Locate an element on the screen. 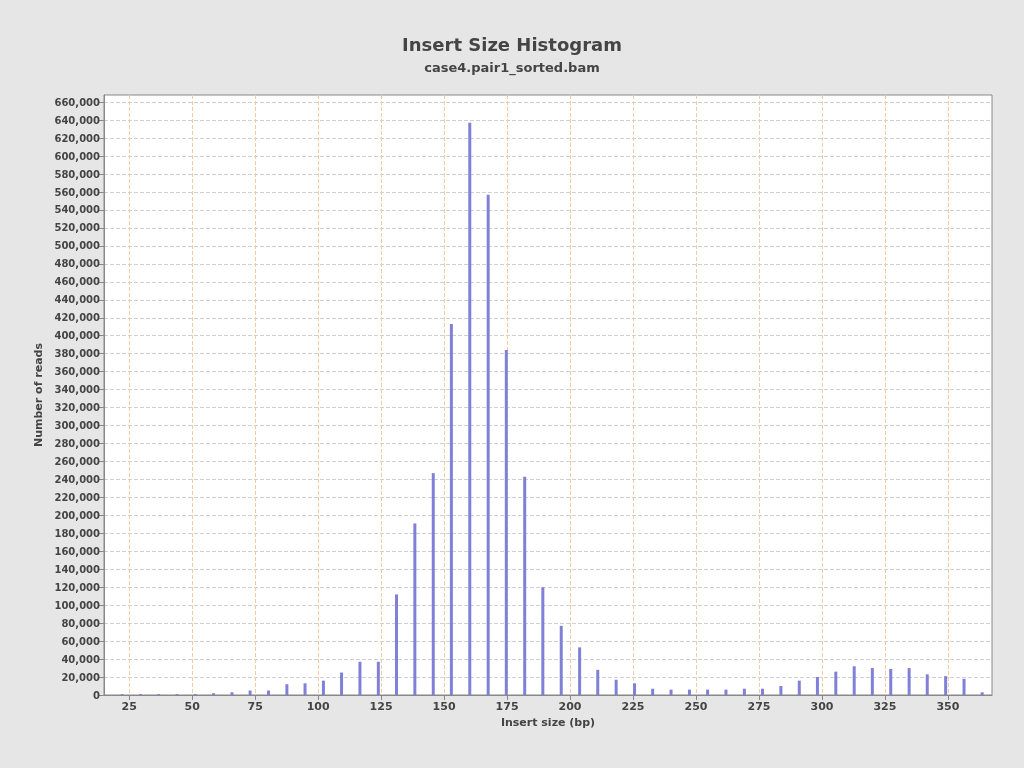 The width and height of the screenshot is (1024, 768). x-tick-label: 275 is located at coordinates (759, 706).